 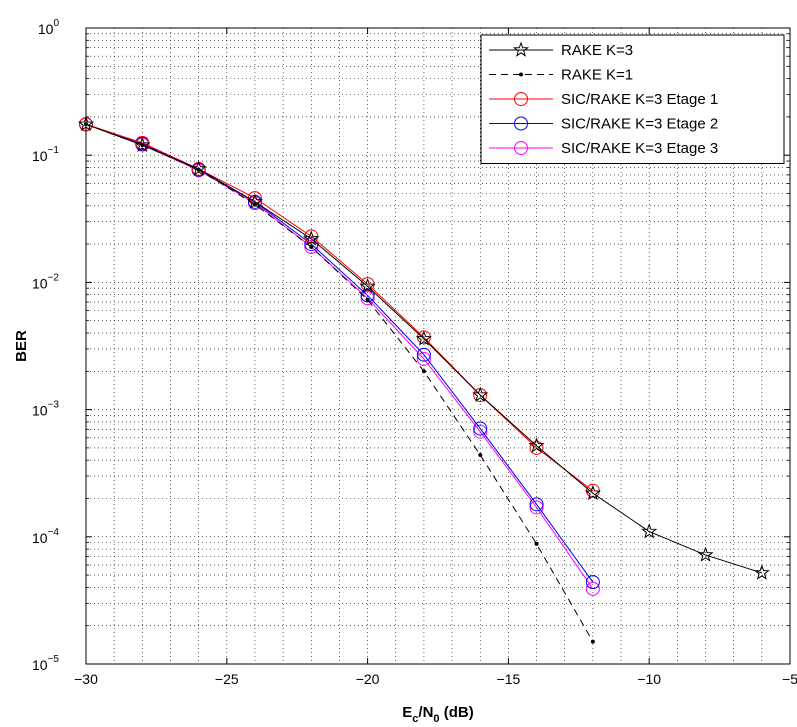 I want to click on y-tick-label: 10⁻², so click(x=45, y=281).